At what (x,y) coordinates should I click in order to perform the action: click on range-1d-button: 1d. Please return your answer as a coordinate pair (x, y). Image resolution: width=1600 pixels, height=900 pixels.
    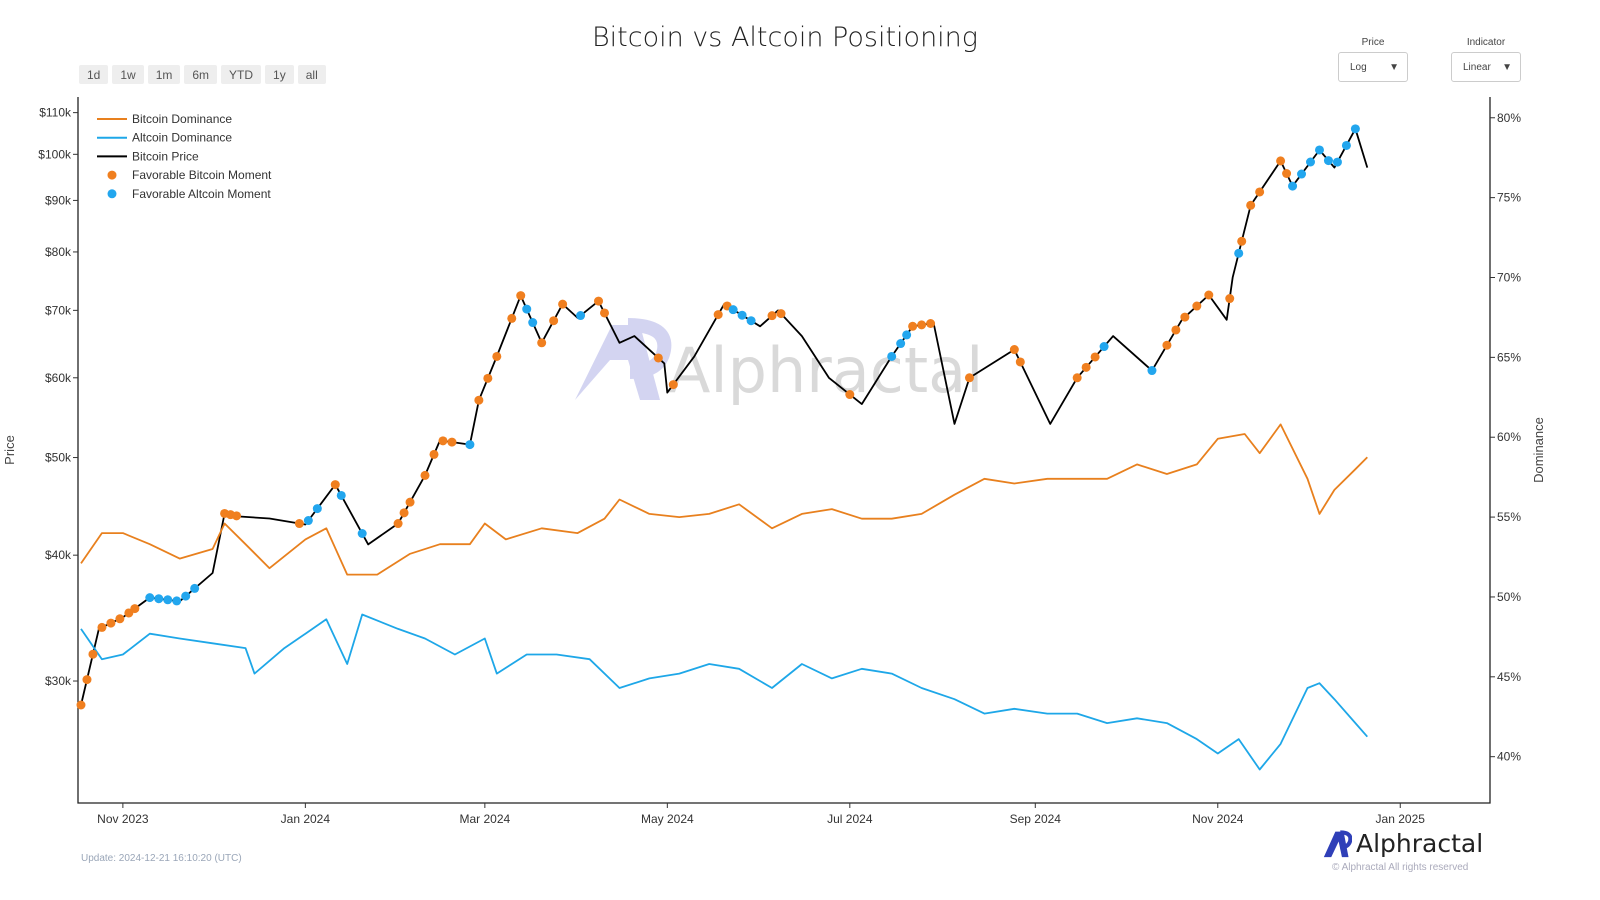
    Looking at the image, I should click on (94, 74).